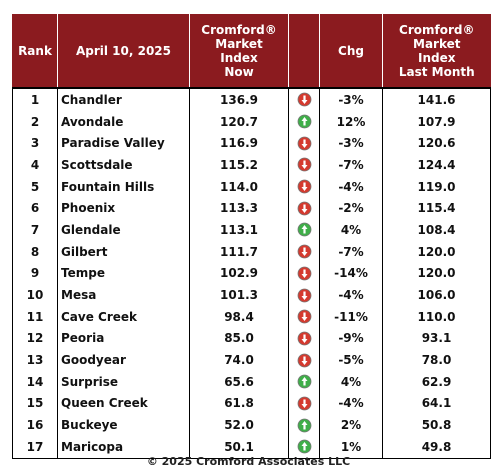 The height and width of the screenshot is (475, 497). Describe the element at coordinates (251, 381) in the screenshot. I see `table-row: 14 Surprise 65.6 4% 62.9` at that location.